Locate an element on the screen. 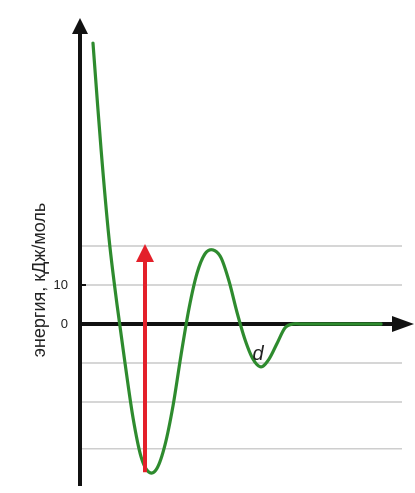 The width and height of the screenshot is (415, 493). y-axis-label: энергия, кДж/моль is located at coordinates (39, 280).